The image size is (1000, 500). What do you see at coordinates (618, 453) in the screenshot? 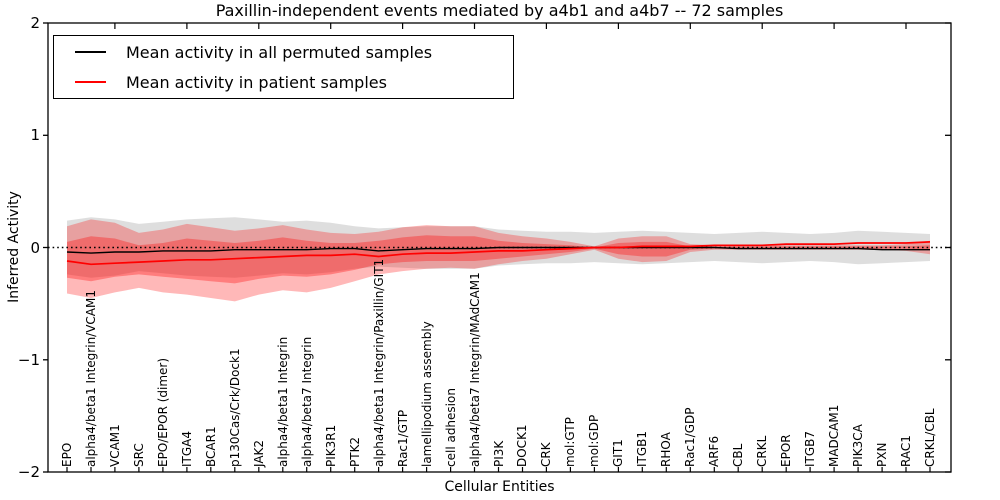
I see `x-tick-label: GIT1` at bounding box center [618, 453].